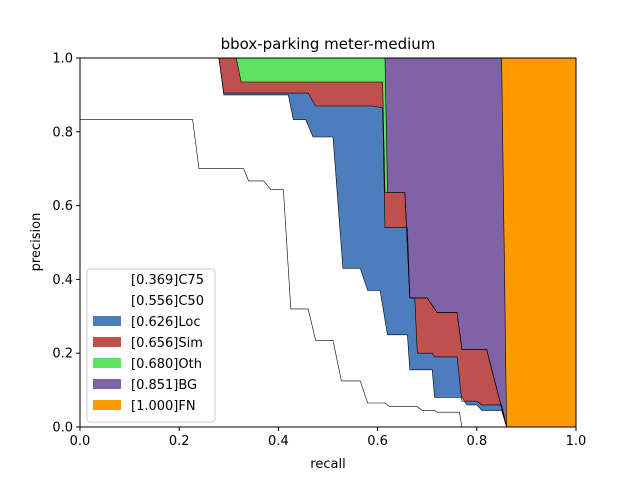  I want to click on x-tick-label: 0.6, so click(377, 441).